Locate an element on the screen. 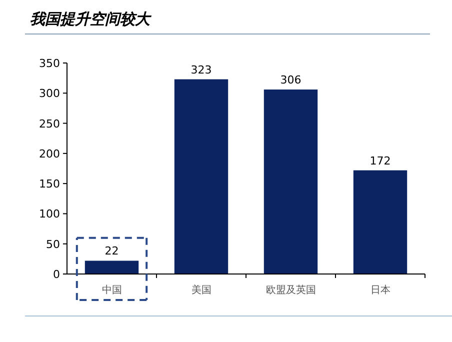 The width and height of the screenshot is (452, 342). y-tick-label: 100 is located at coordinates (49, 214).